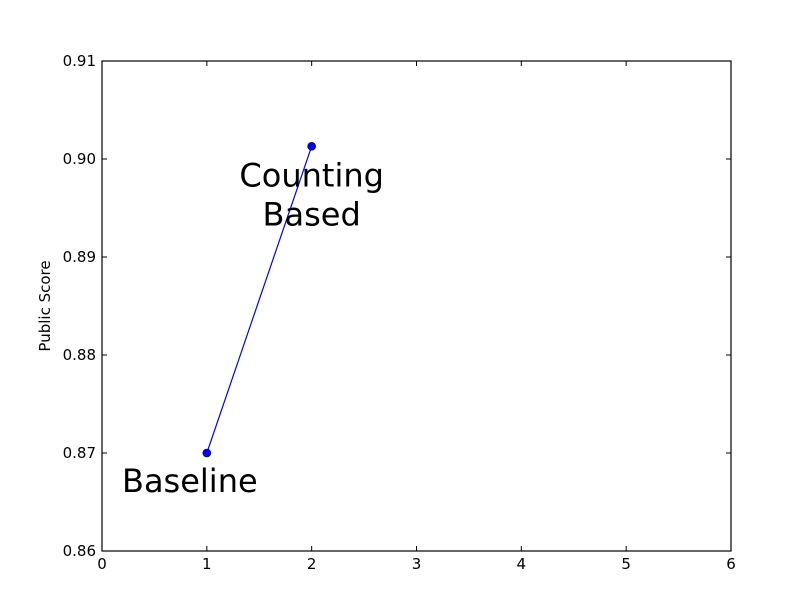 Image resolution: width=812 pixels, height=612 pixels. Describe the element at coordinates (190, 481) in the screenshot. I see `annotation-label: Baseline` at that location.